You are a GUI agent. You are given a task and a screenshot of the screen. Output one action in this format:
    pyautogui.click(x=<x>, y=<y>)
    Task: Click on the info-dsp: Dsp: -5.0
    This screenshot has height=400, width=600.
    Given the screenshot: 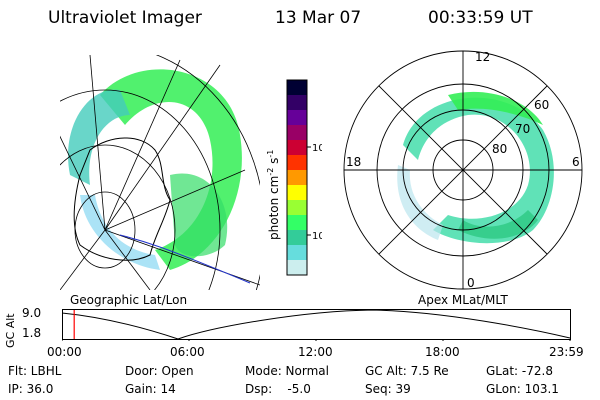 What is the action you would take?
    pyautogui.click(x=278, y=389)
    